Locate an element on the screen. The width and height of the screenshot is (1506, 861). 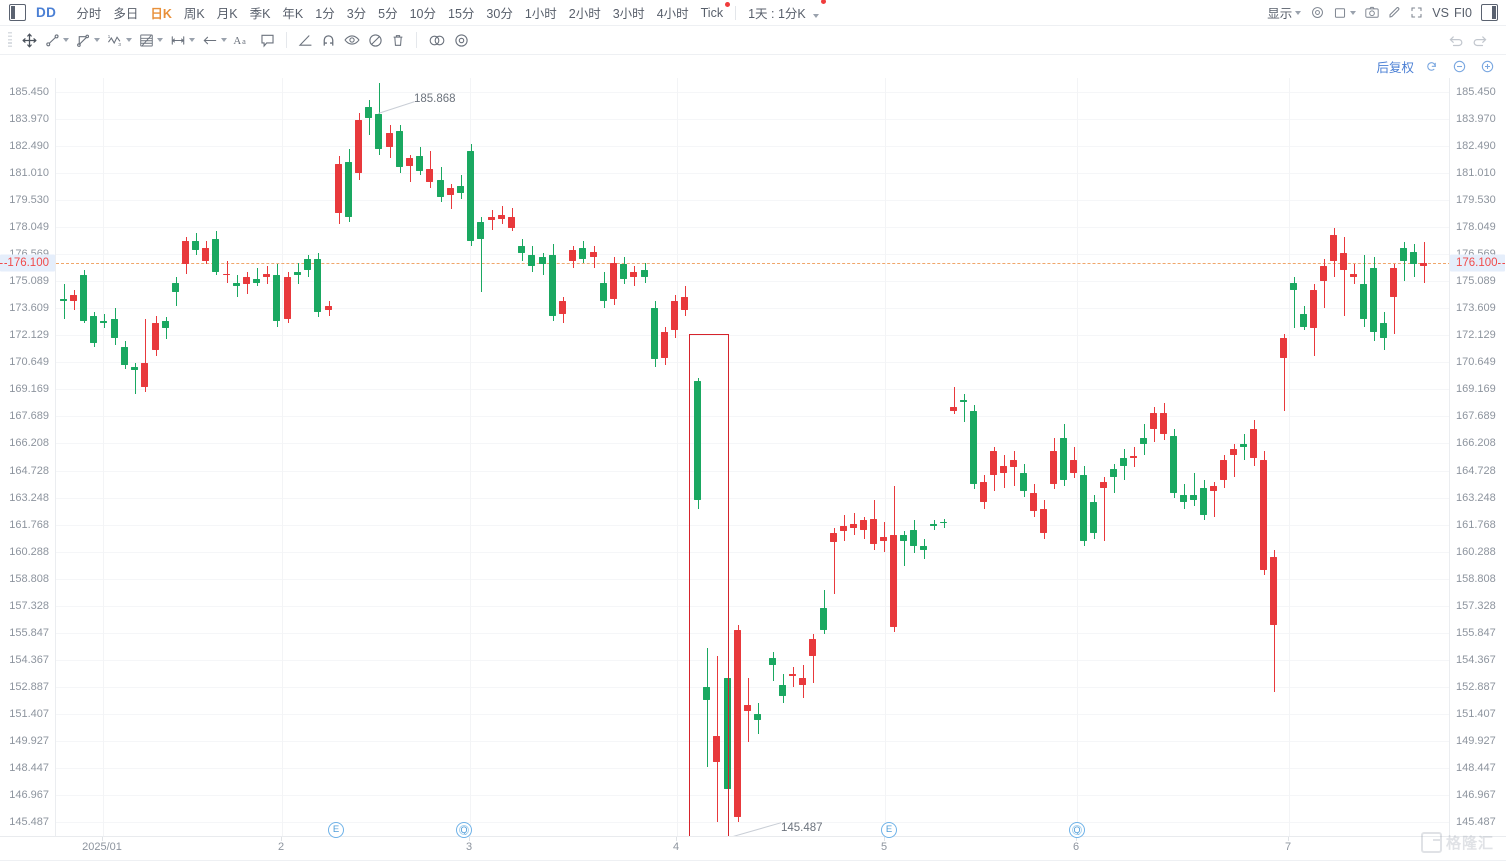
selection-rectangle is located at coordinates (709, 585).